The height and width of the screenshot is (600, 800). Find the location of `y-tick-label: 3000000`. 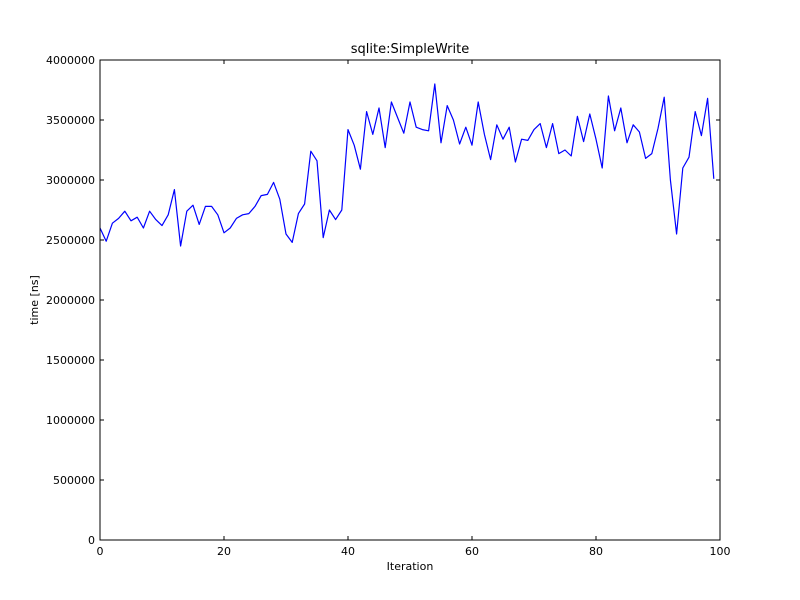

y-tick-label: 3000000 is located at coordinates (70, 180).